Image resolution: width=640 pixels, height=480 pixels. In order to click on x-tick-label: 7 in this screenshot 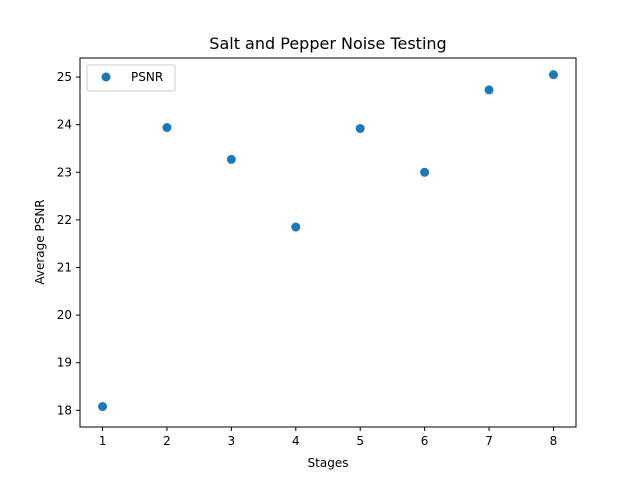, I will do `click(489, 441)`.